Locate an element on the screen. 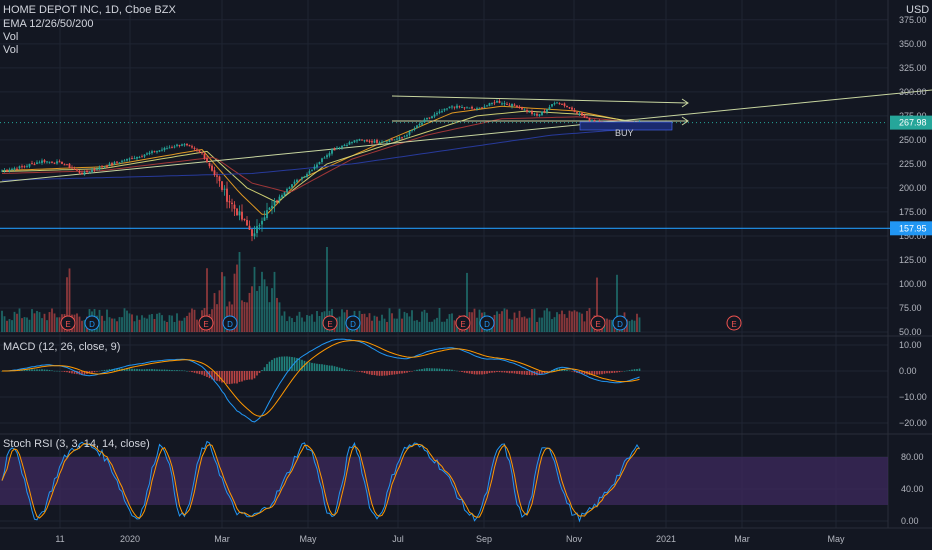 The height and width of the screenshot is (550, 932). marker-letter: D is located at coordinates (620, 324).